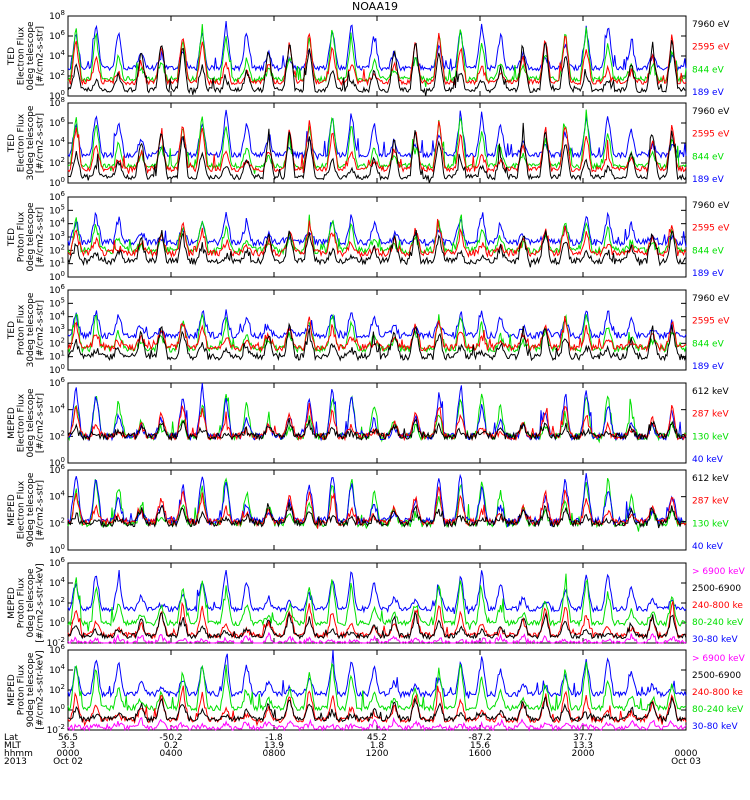 The width and height of the screenshot is (750, 800). What do you see at coordinates (710, 437) in the screenshot?
I see `legend-entry: 130 keV` at bounding box center [710, 437].